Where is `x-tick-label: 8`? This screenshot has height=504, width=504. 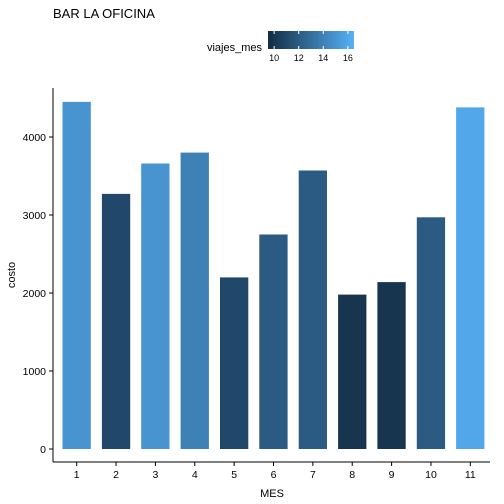 x-tick-label: 8 is located at coordinates (352, 475).